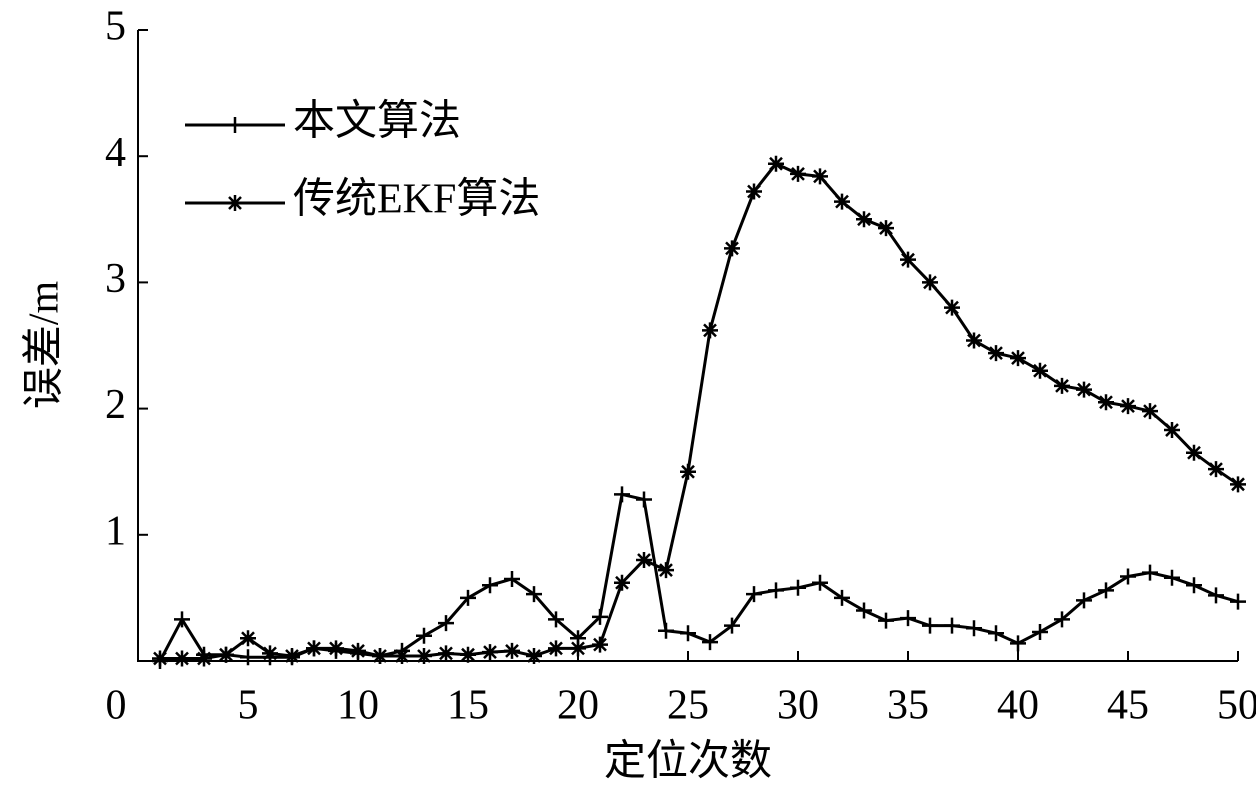 The height and width of the screenshot is (800, 1256). Describe the element at coordinates (115, 27) in the screenshot. I see `y-tick-label: 5` at that location.